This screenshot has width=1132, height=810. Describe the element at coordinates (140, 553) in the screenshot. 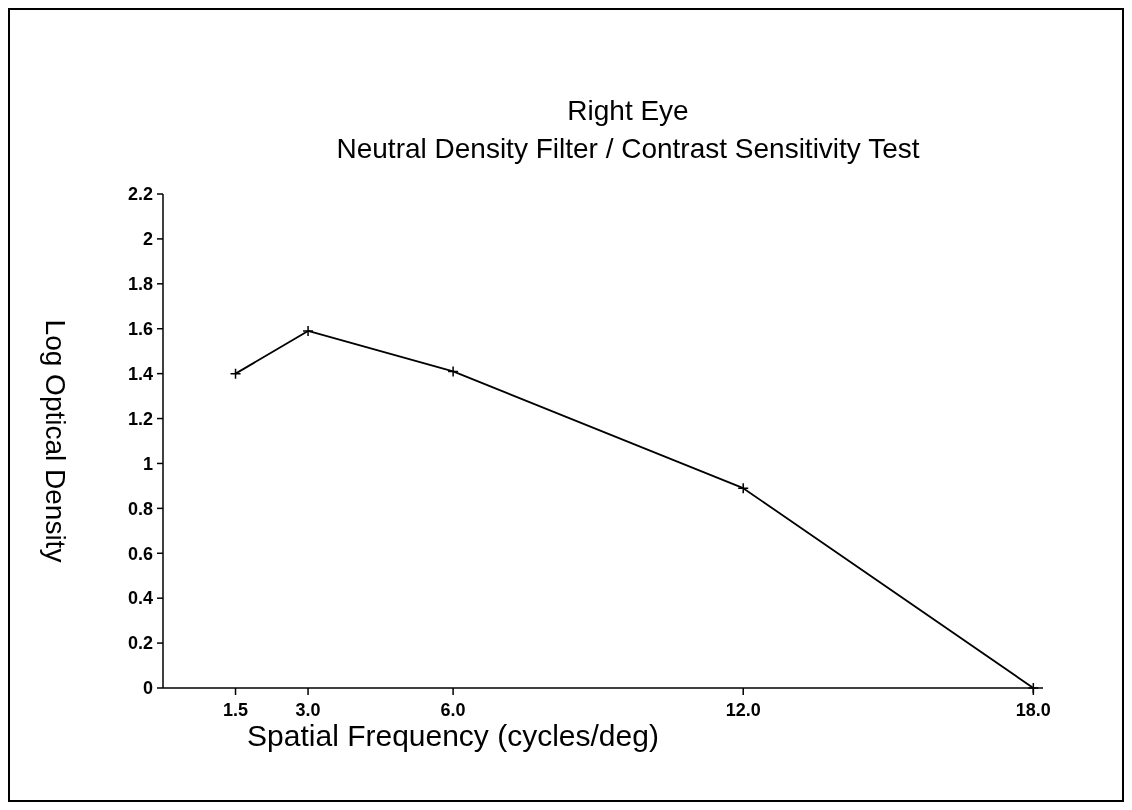

I see `y-tick-label: 0.6` at that location.